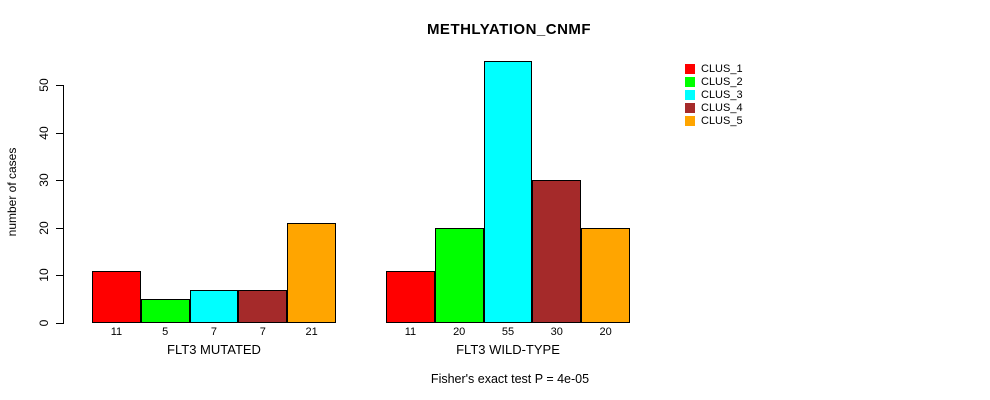 Image resolution: width=990 pixels, height=400 pixels. I want to click on annotation-caption: Fisher's exact test P = 4e-05, so click(510, 379).